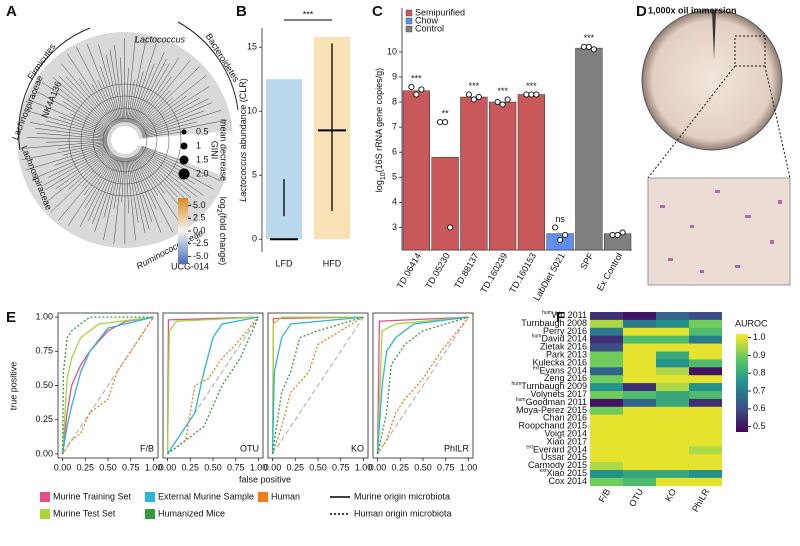 This screenshot has height=546, width=800. What do you see at coordinates (379, 186) in the screenshot?
I see `text-part: log` at bounding box center [379, 186].